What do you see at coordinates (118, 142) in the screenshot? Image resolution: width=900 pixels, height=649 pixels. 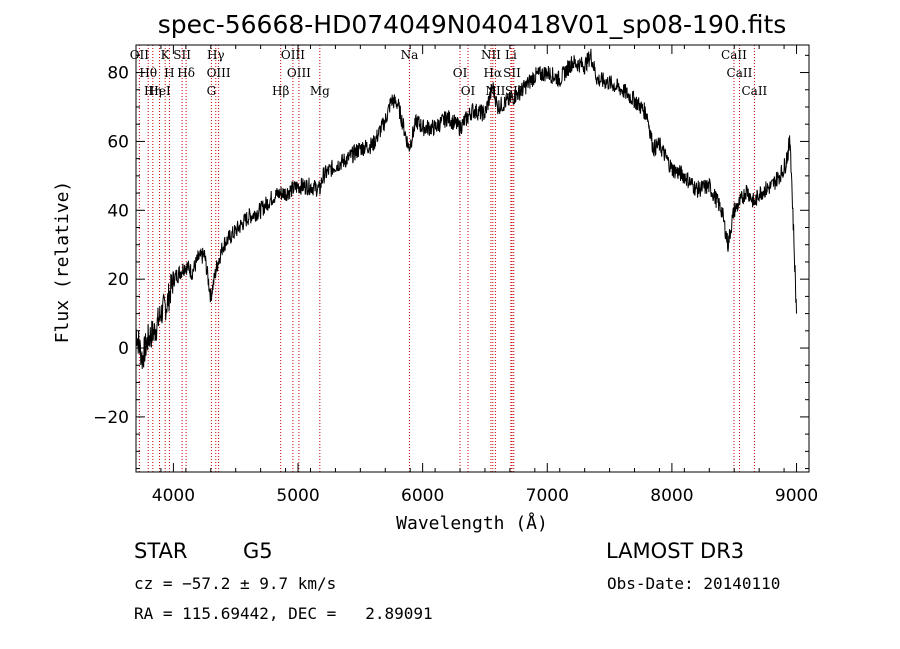 I see `y-tick-label: 60` at bounding box center [118, 142].